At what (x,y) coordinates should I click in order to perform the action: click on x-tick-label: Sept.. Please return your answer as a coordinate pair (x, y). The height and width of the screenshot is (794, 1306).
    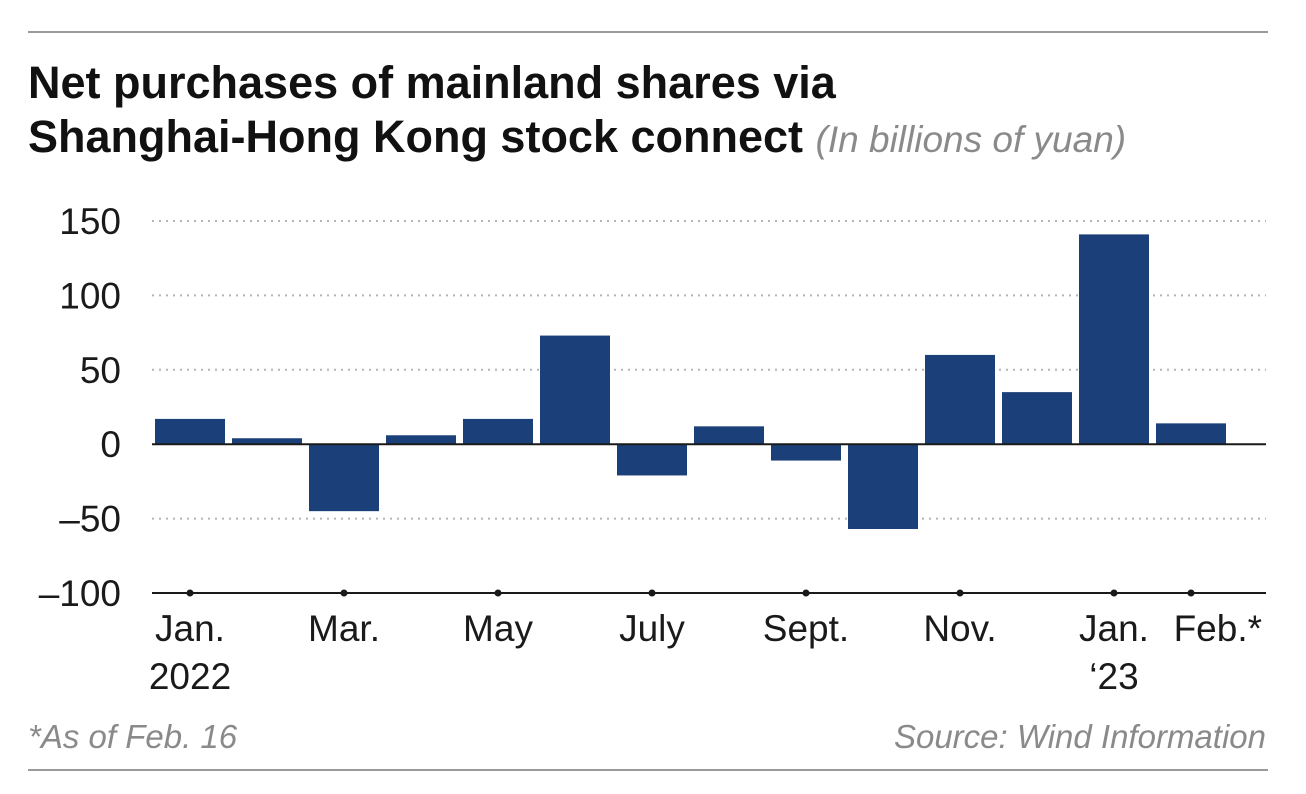
    Looking at the image, I should click on (806, 628).